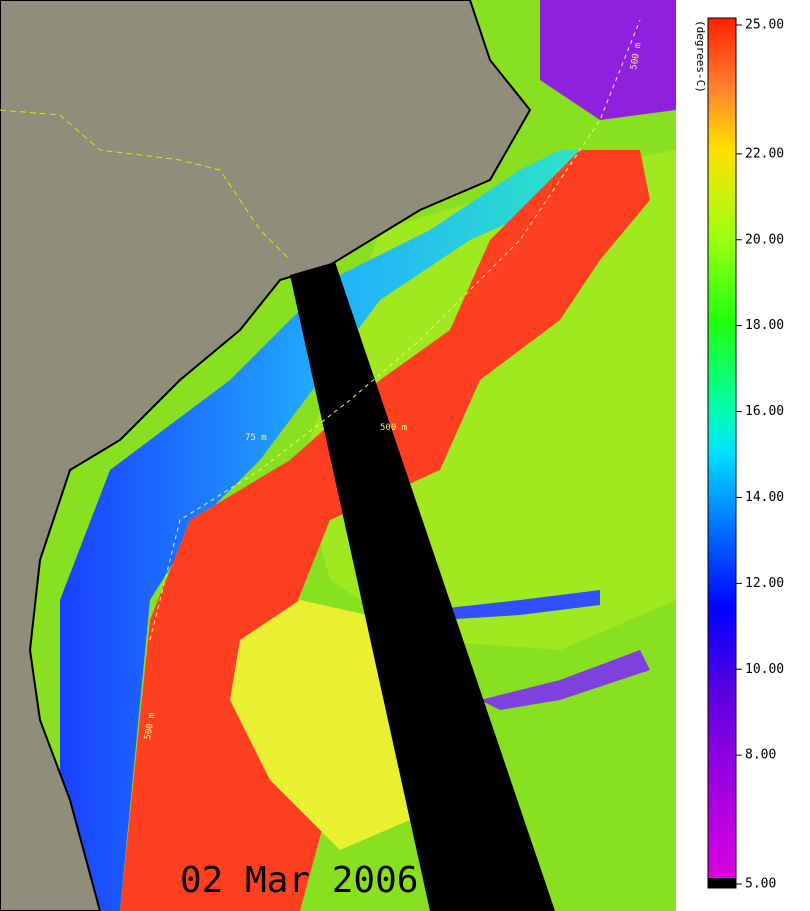 Image resolution: width=810 pixels, height=911 pixels. Describe the element at coordinates (760, 884) in the screenshot. I see `colorbar-tick-label: 5.00` at that location.